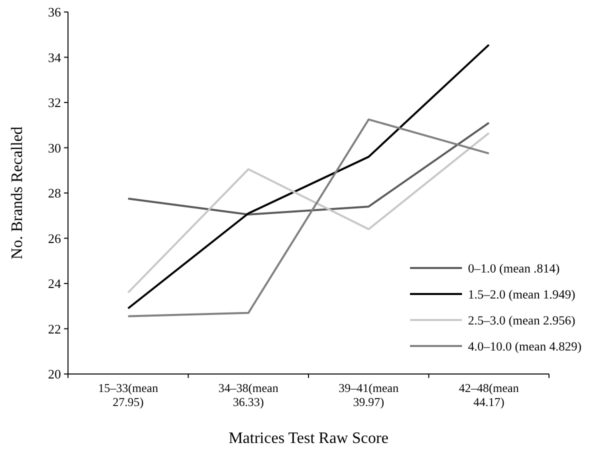 This screenshot has width=615, height=456. What do you see at coordinates (308, 438) in the screenshot?
I see `x-axis-title: Matrices Test Raw Score` at bounding box center [308, 438].